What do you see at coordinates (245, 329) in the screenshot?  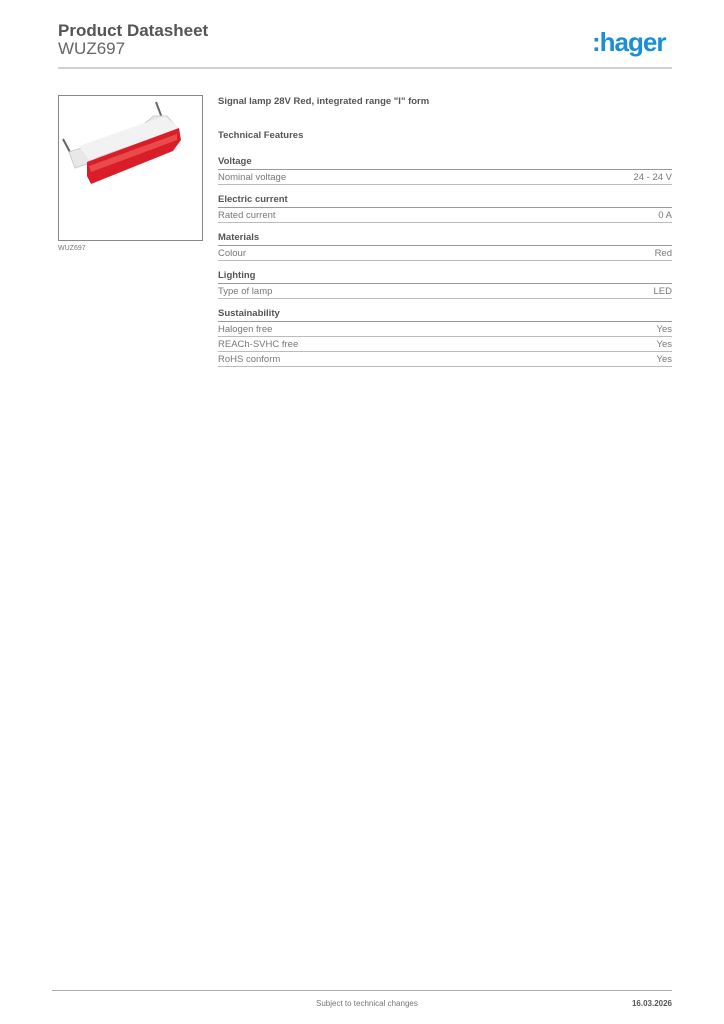 I see `spec-label: Halogen free` at bounding box center [245, 329].